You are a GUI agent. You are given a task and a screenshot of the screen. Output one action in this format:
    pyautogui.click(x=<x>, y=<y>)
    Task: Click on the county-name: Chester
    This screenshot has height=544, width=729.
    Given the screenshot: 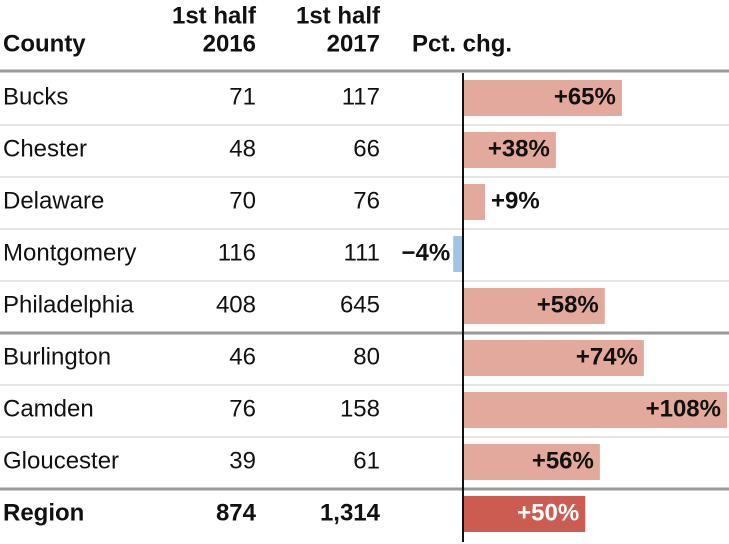 What is the action you would take?
    pyautogui.click(x=45, y=148)
    